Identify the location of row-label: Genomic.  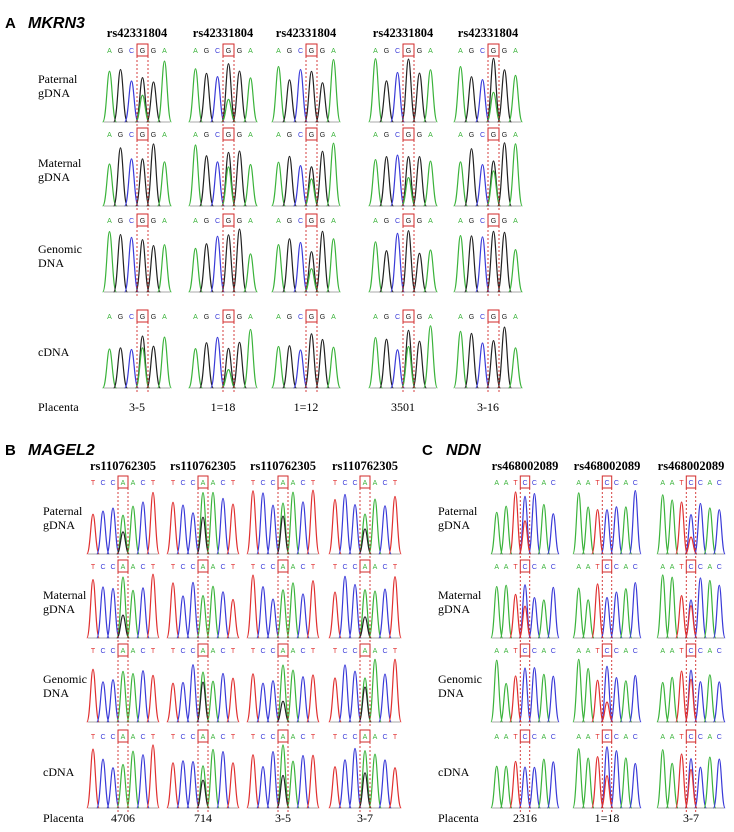
(460, 679).